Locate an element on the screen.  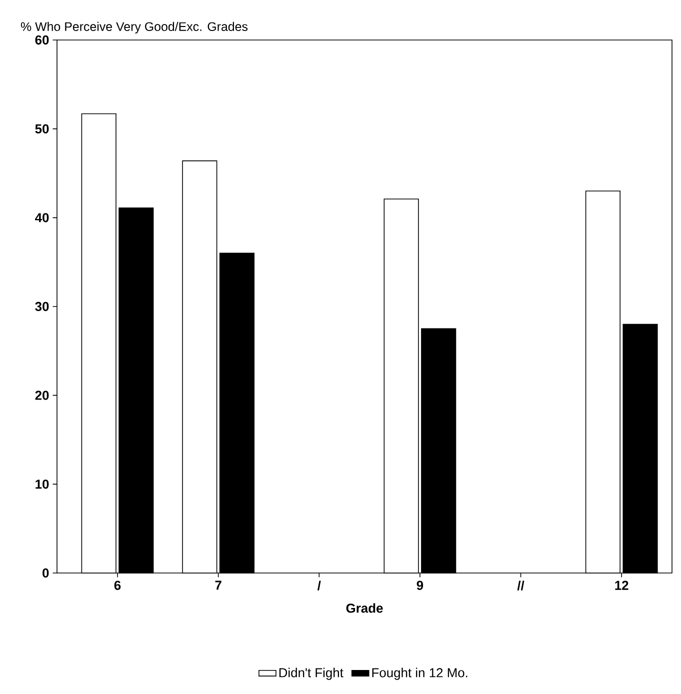
x-tick-label: 7 is located at coordinates (218, 585).